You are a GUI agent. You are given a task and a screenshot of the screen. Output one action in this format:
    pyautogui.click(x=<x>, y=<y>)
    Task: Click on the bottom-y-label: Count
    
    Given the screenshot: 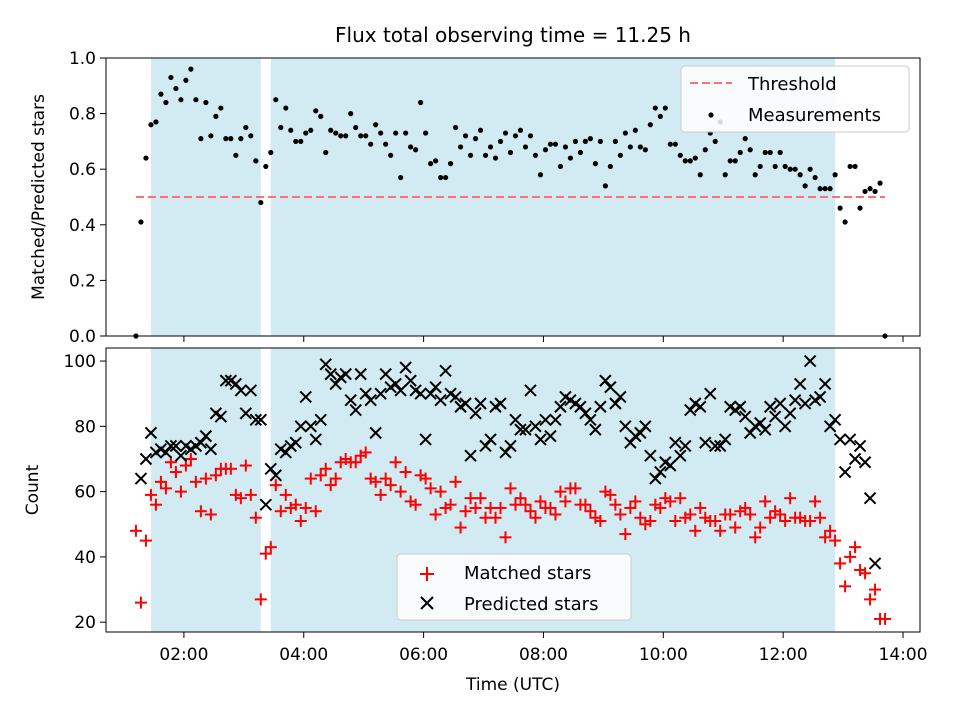 What is the action you would take?
    pyautogui.click(x=33, y=489)
    